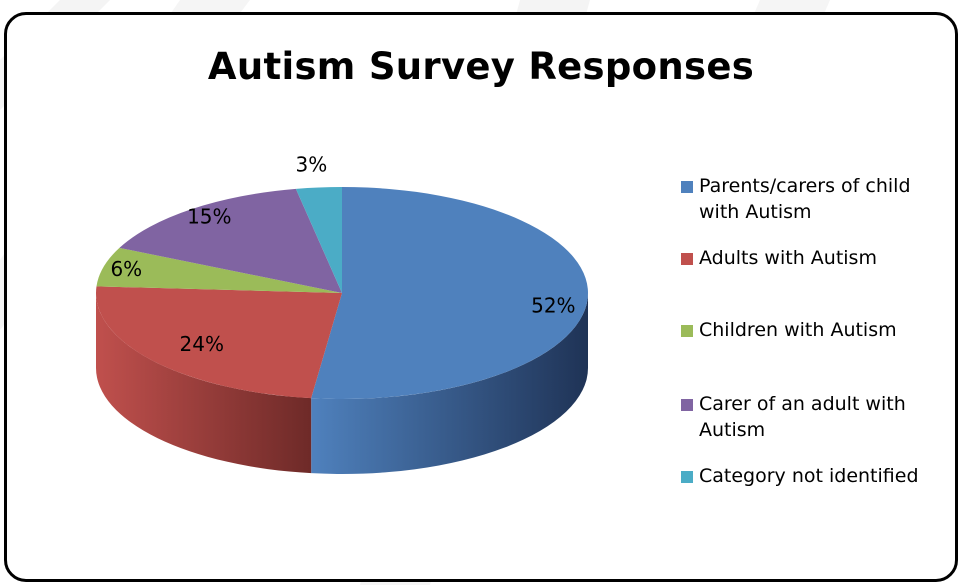  Describe the element at coordinates (805, 199) in the screenshot. I see `legend-label-0: Parents/carers of child with Autism` at that location.